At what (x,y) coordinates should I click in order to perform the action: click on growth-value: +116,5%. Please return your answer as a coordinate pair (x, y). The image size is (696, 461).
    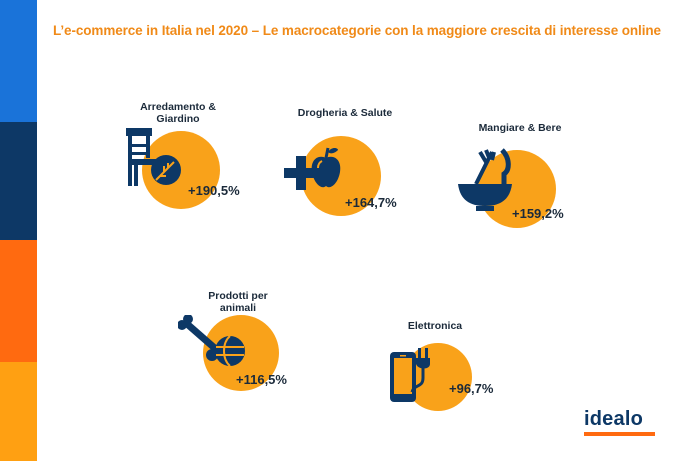
    Looking at the image, I should click on (261, 379).